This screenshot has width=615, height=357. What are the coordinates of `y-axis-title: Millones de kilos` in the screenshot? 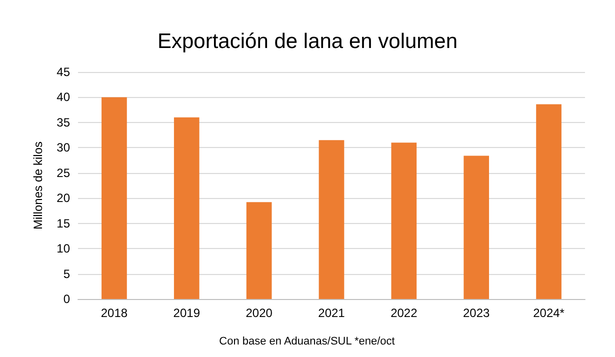 It's located at (38, 185).